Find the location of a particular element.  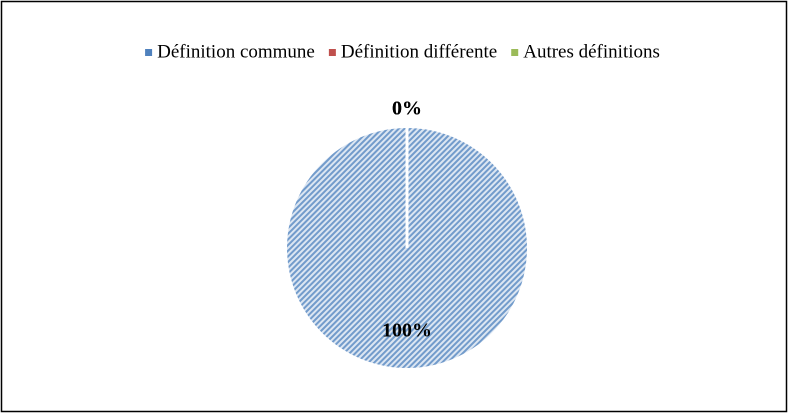

legend-item: Définition commune is located at coordinates (230, 51).